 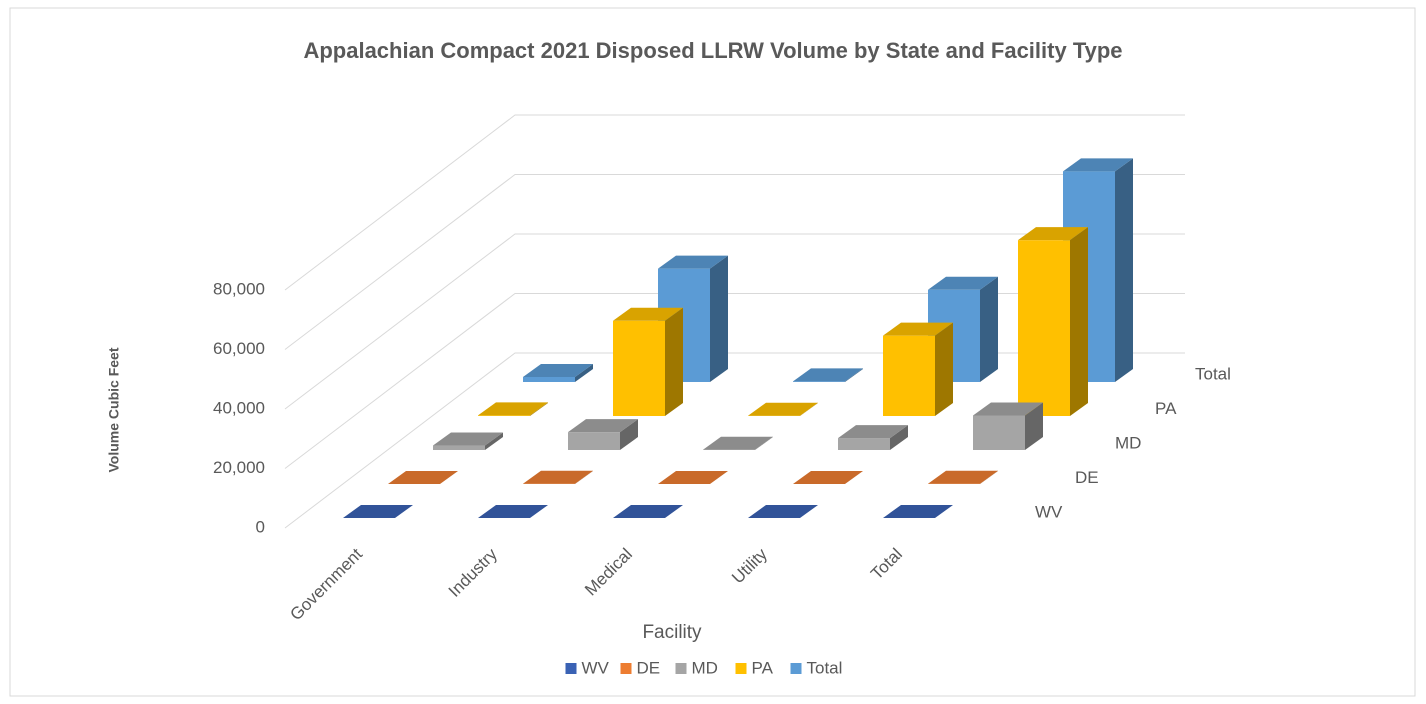 What do you see at coordinates (260, 526) in the screenshot?
I see `y-tick-label: 0` at bounding box center [260, 526].